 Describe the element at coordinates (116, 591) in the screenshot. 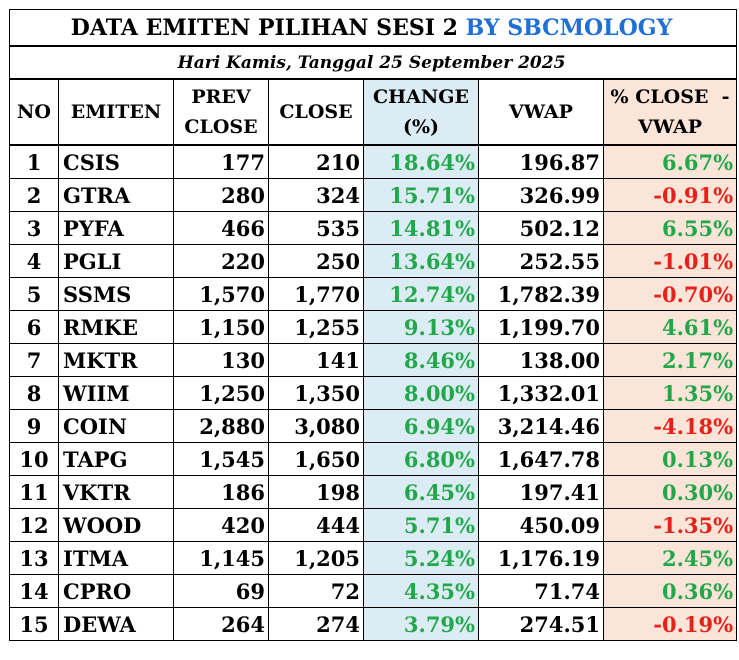

I see `cell-emiten: CPRO` at that location.